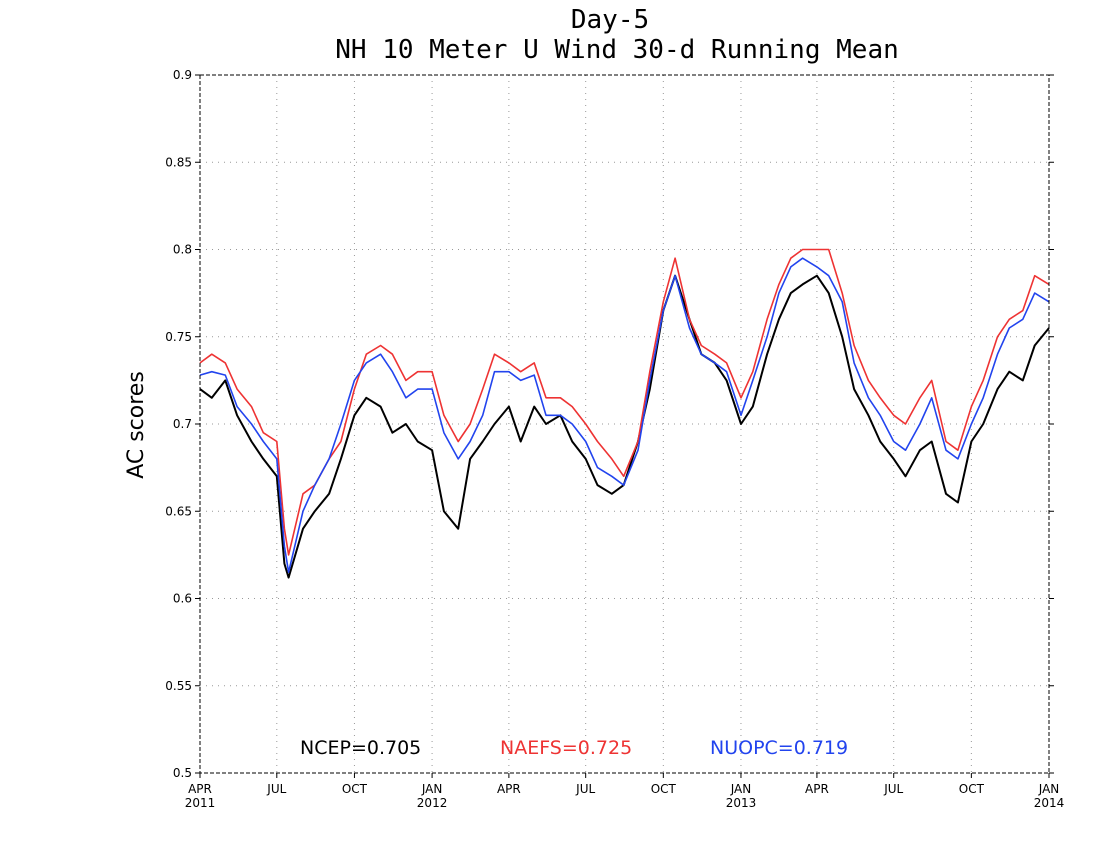  What do you see at coordinates (1049, 803) in the screenshot?
I see `x-tick-year-label: 2014` at bounding box center [1049, 803].